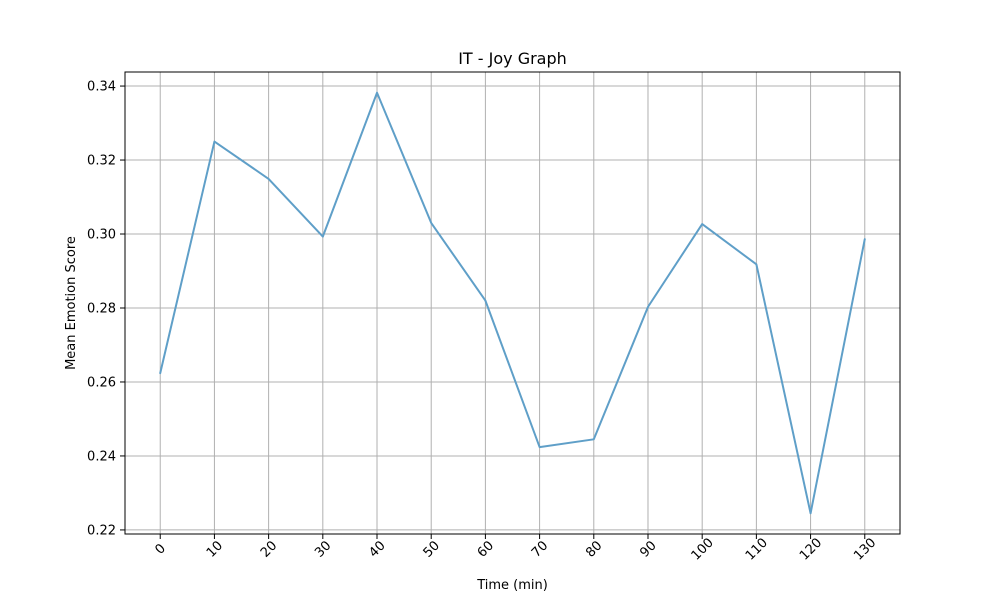 The height and width of the screenshot is (600, 1000). I want to click on y-tick-label: 0.22, so click(101, 530).